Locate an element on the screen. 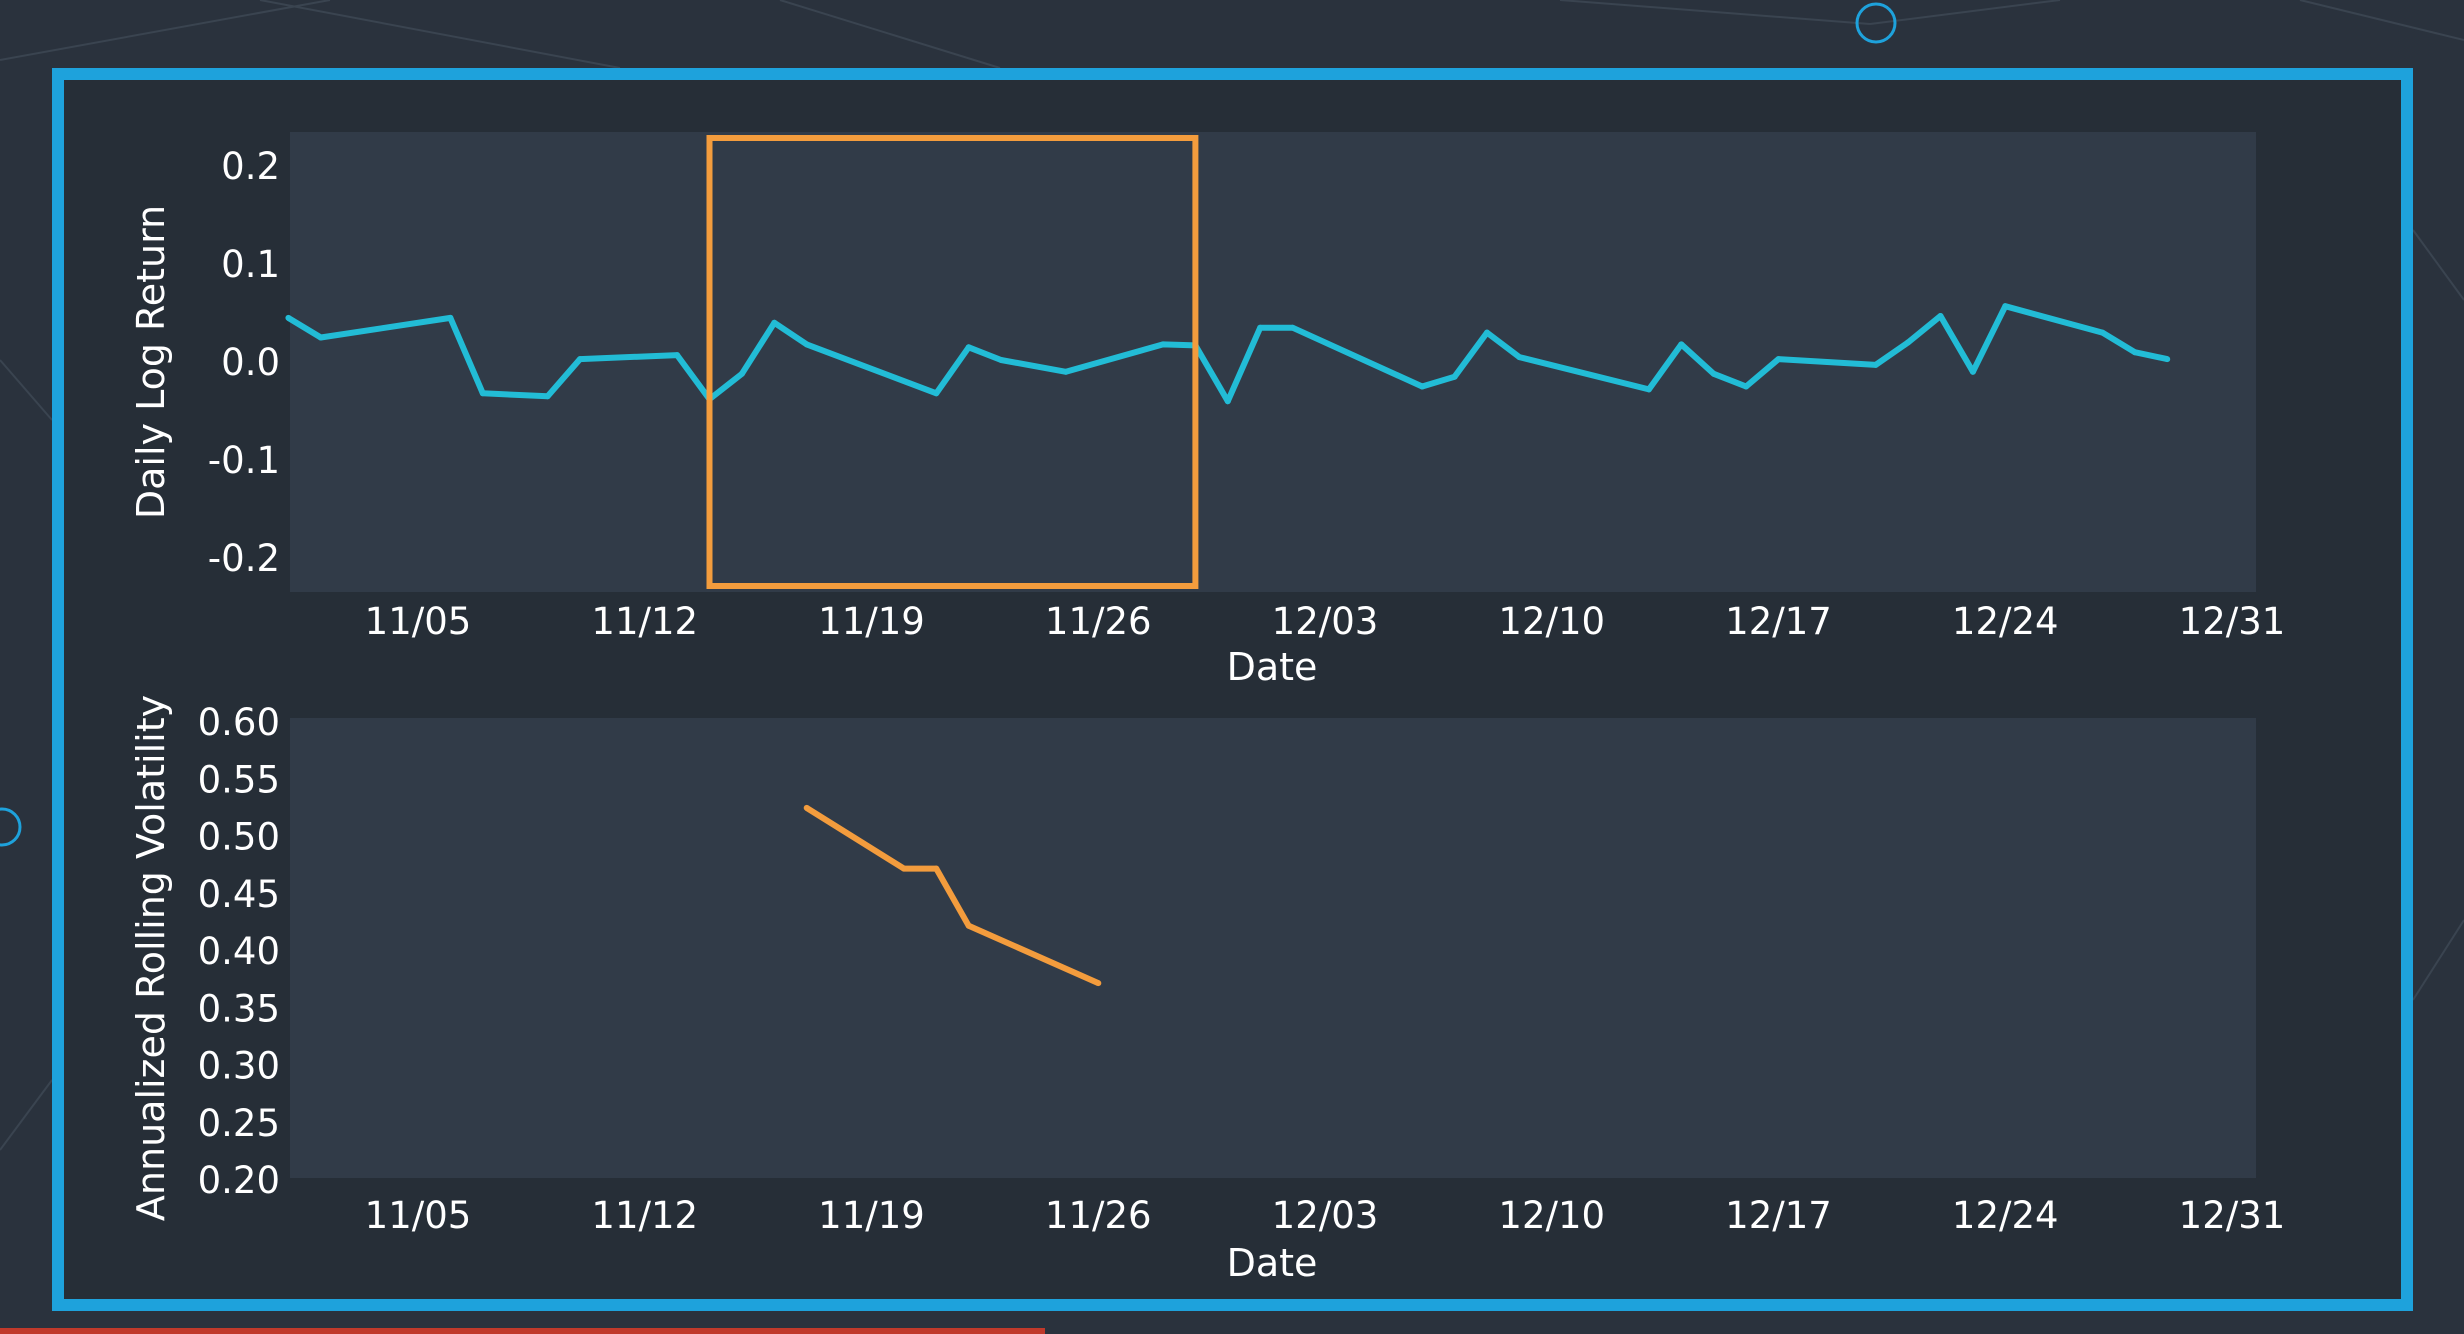 Image resolution: width=2464 pixels, height=1334 pixels. bot-y-tick-label: 0.25 is located at coordinates (239, 1123).